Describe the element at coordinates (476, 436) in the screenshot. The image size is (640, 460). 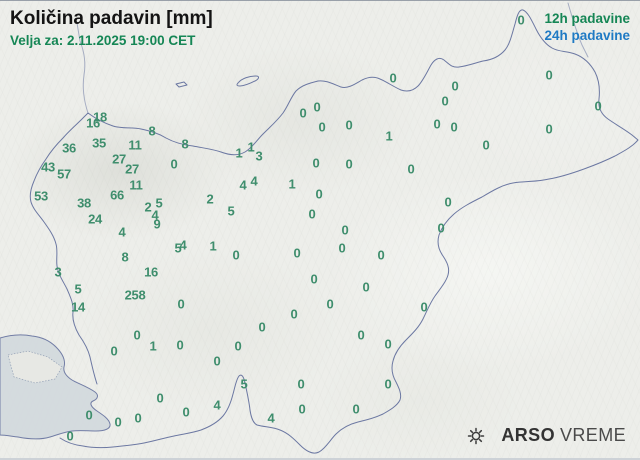
I see `sun-icon` at that location.